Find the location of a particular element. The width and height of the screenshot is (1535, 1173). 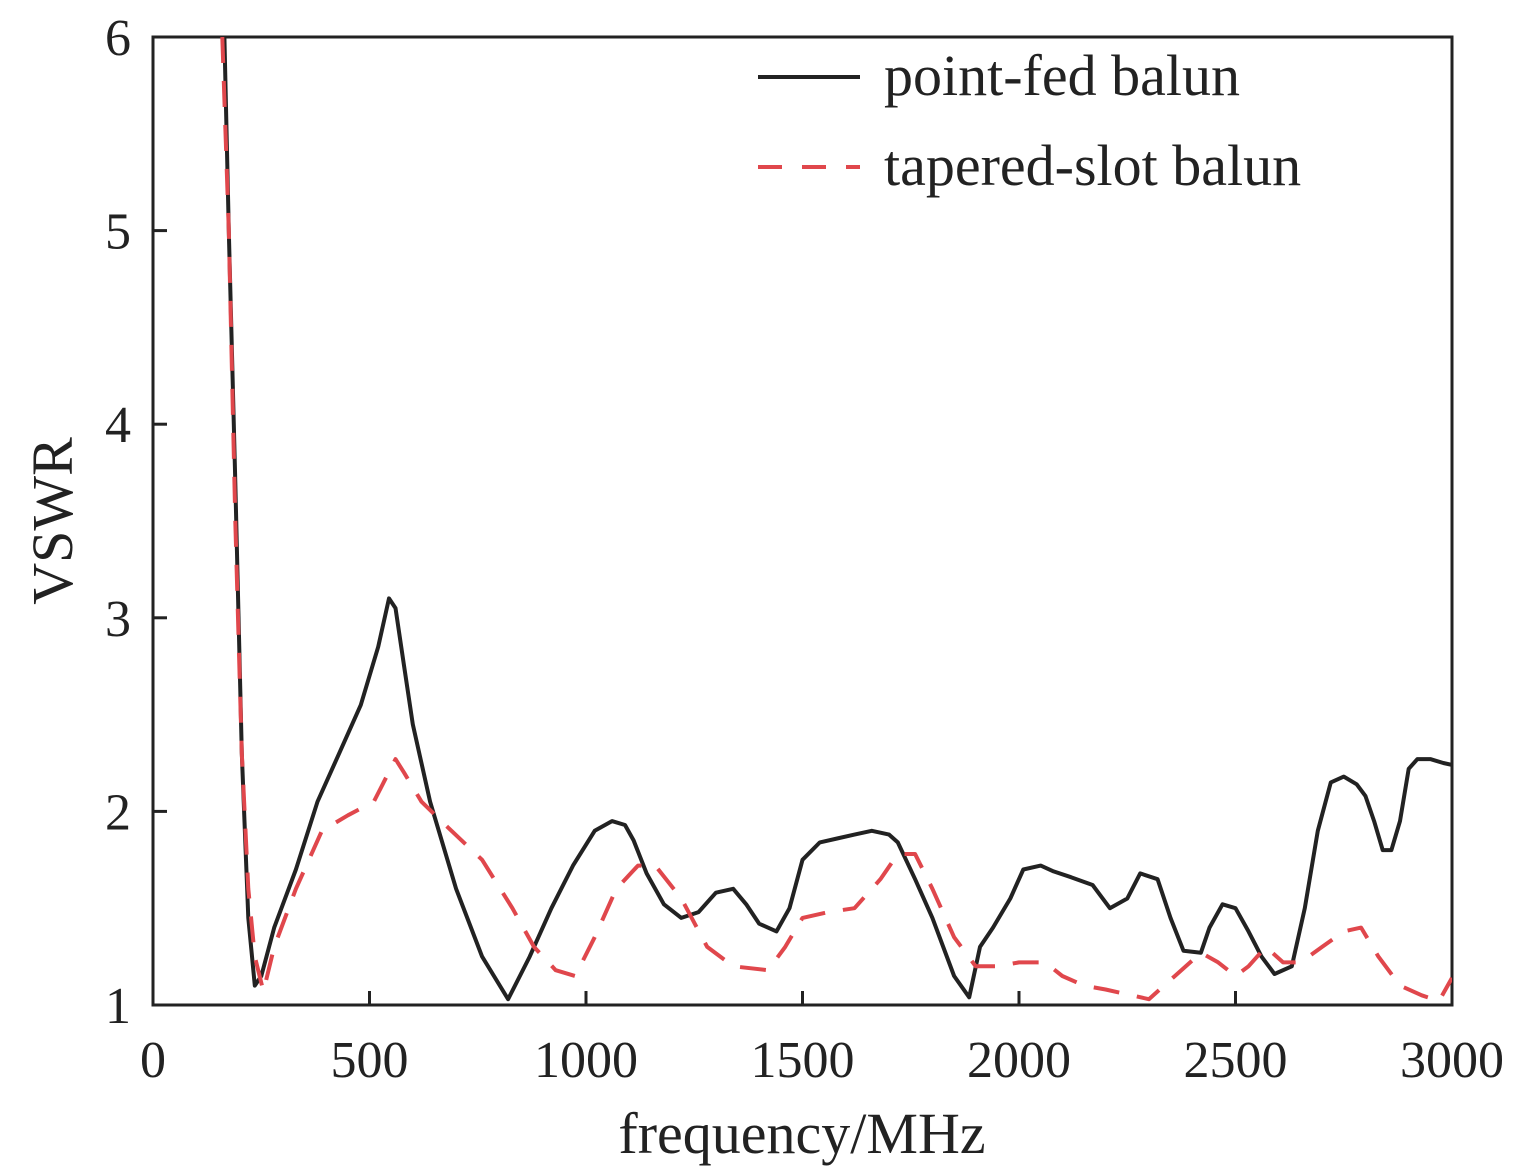

y-tick-label: 2 is located at coordinates (118, 812).